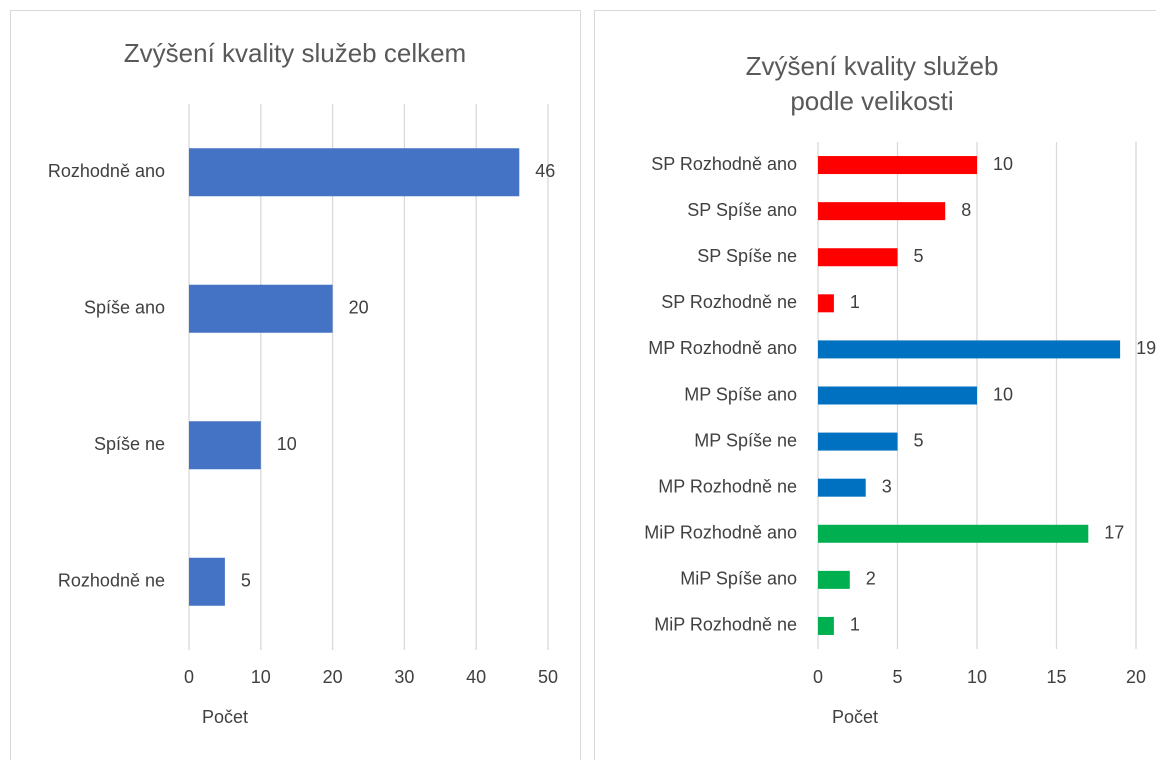 Image resolution: width=1156 pixels, height=760 pixels. Describe the element at coordinates (871, 101) in the screenshot. I see `chart-title: podle velikosti` at that location.